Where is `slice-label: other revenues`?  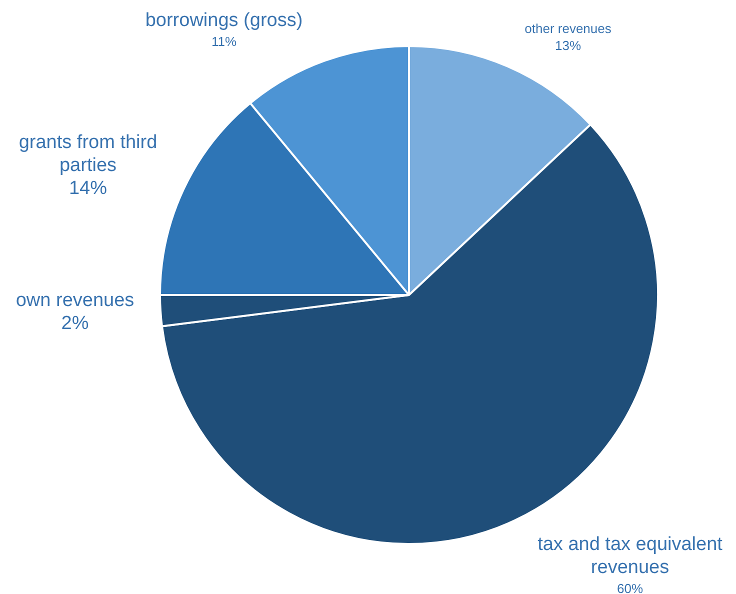
slice-label: other revenues is located at coordinates (568, 28).